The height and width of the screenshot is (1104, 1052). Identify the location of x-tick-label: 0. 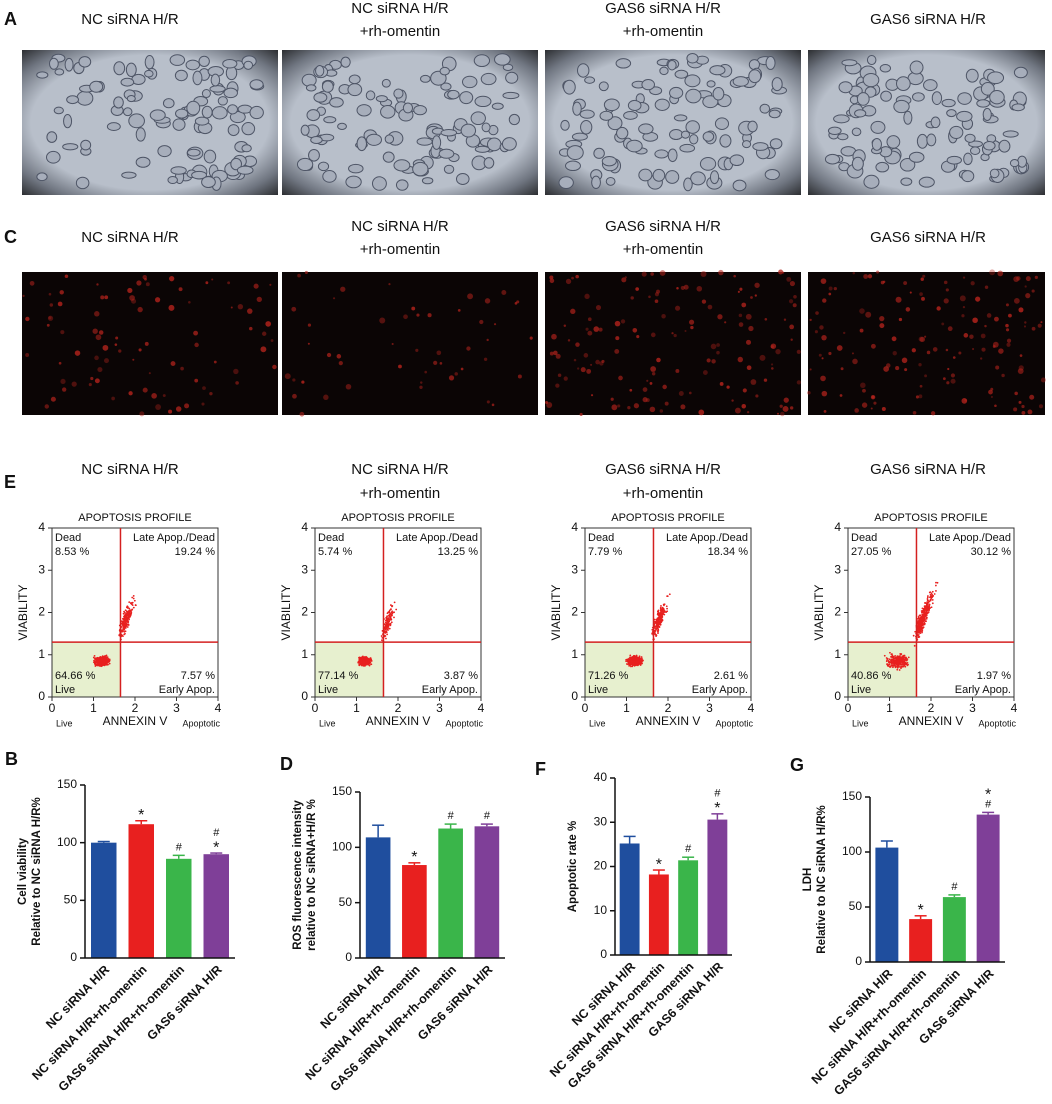
(585, 708).